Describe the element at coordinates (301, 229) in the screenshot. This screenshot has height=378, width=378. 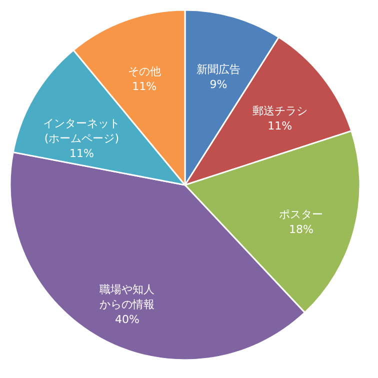
I see `data-label: 18%` at that location.